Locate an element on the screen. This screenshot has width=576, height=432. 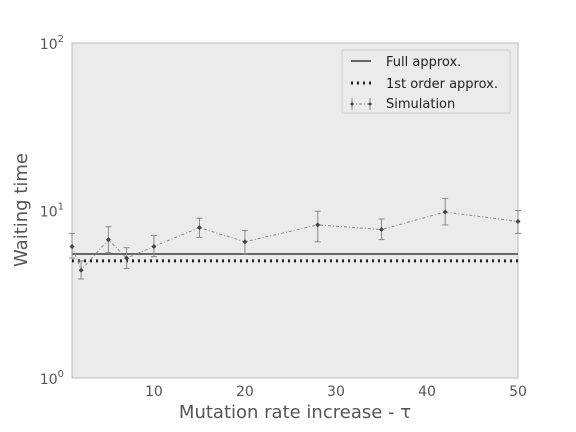
legend-label-simulation: Simulation is located at coordinates (420, 104).